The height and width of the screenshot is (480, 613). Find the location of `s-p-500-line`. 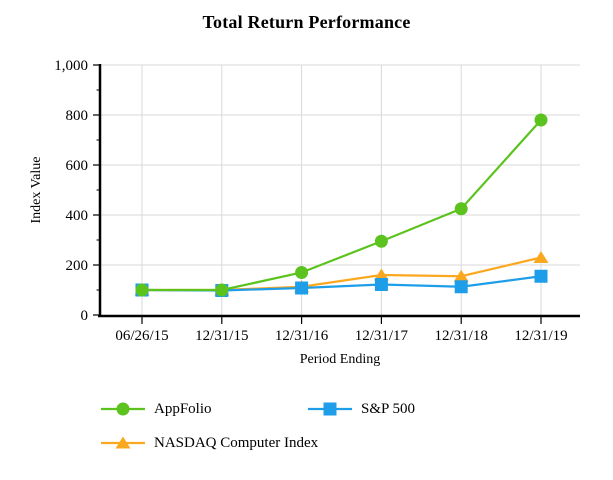

s-p-500-line is located at coordinates (341, 283).